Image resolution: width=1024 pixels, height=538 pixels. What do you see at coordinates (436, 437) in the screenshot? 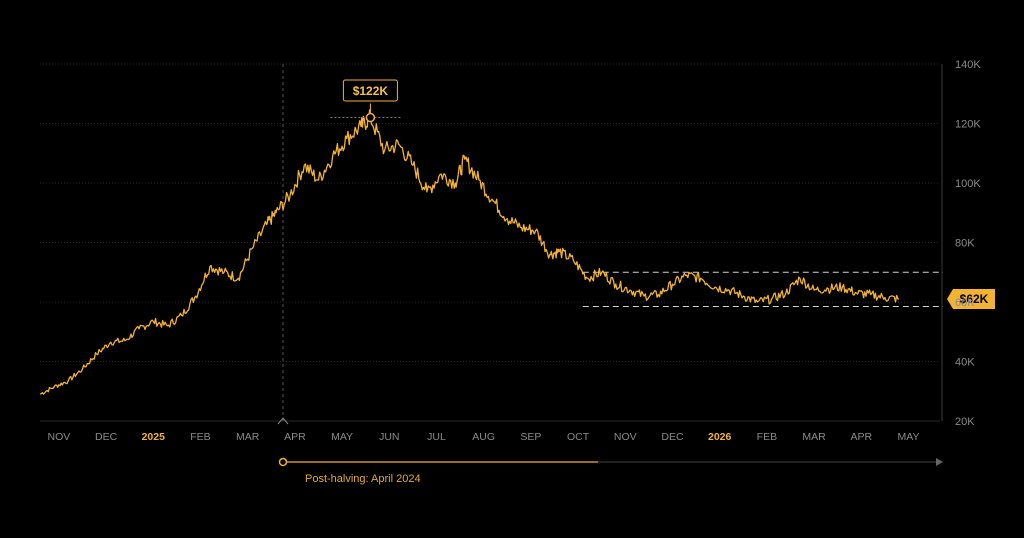
I see `x-tick-label: JUL` at bounding box center [436, 437].